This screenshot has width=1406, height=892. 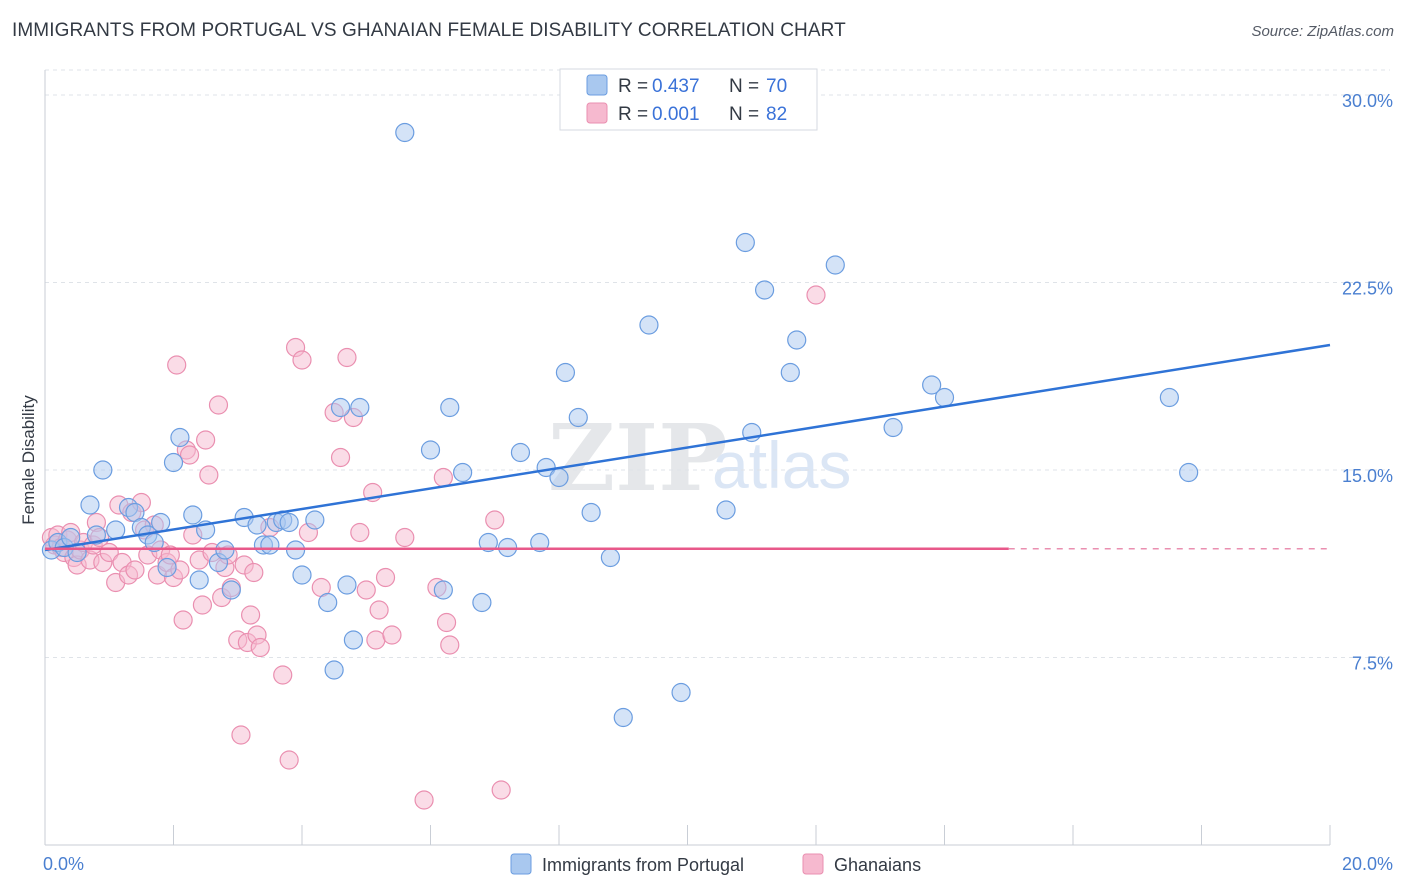 What do you see at coordinates (776, 114) in the screenshot?
I see `legend-n-value-ghanaians: 82` at bounding box center [776, 114].